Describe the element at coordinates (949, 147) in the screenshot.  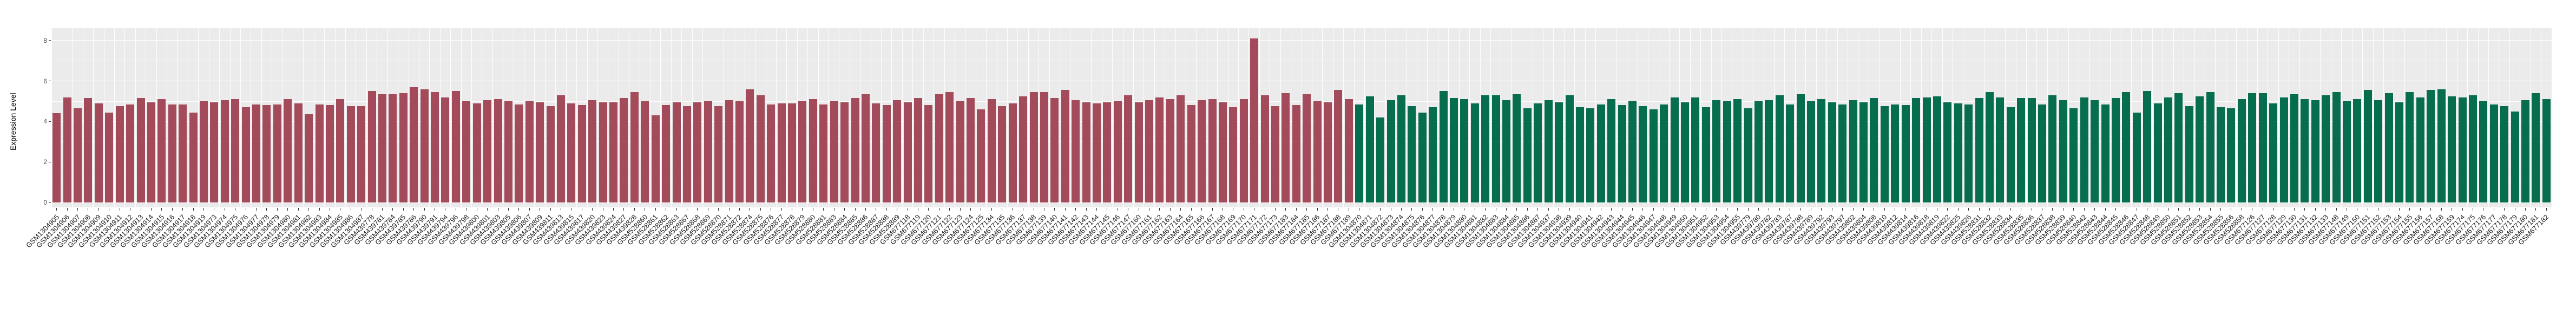
I see `bar-GSM677122` at that location.